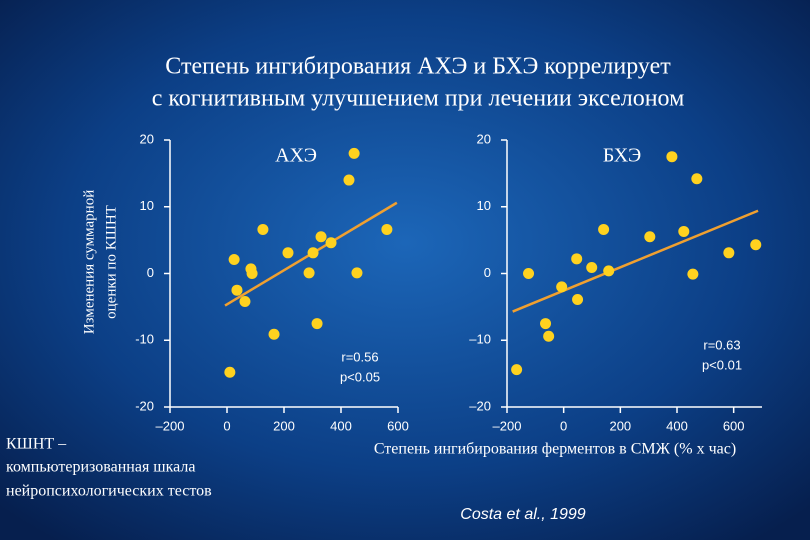  Describe the element at coordinates (111, 262) in the screenshot. I see `y-label-line: оценки по КШНТ` at that location.